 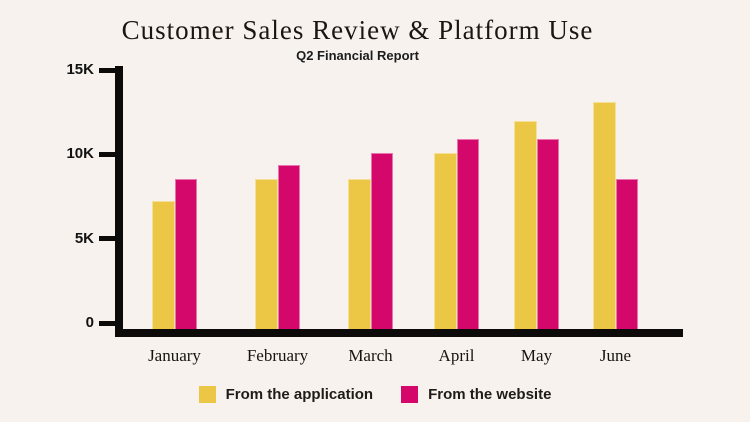 I want to click on bar-february-website, so click(x=288, y=246).